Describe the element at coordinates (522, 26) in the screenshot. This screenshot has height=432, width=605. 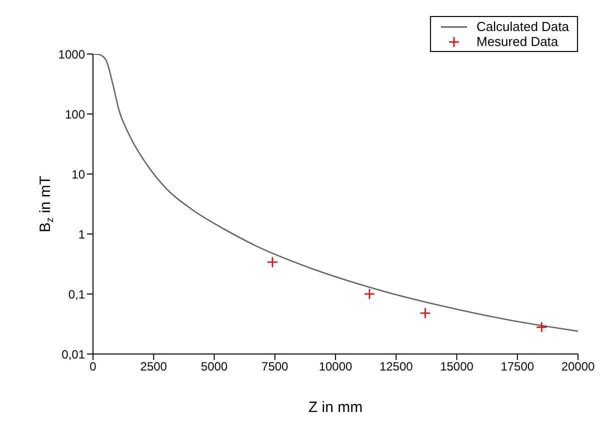
I see `legend-label: Calculated Data` at that location.